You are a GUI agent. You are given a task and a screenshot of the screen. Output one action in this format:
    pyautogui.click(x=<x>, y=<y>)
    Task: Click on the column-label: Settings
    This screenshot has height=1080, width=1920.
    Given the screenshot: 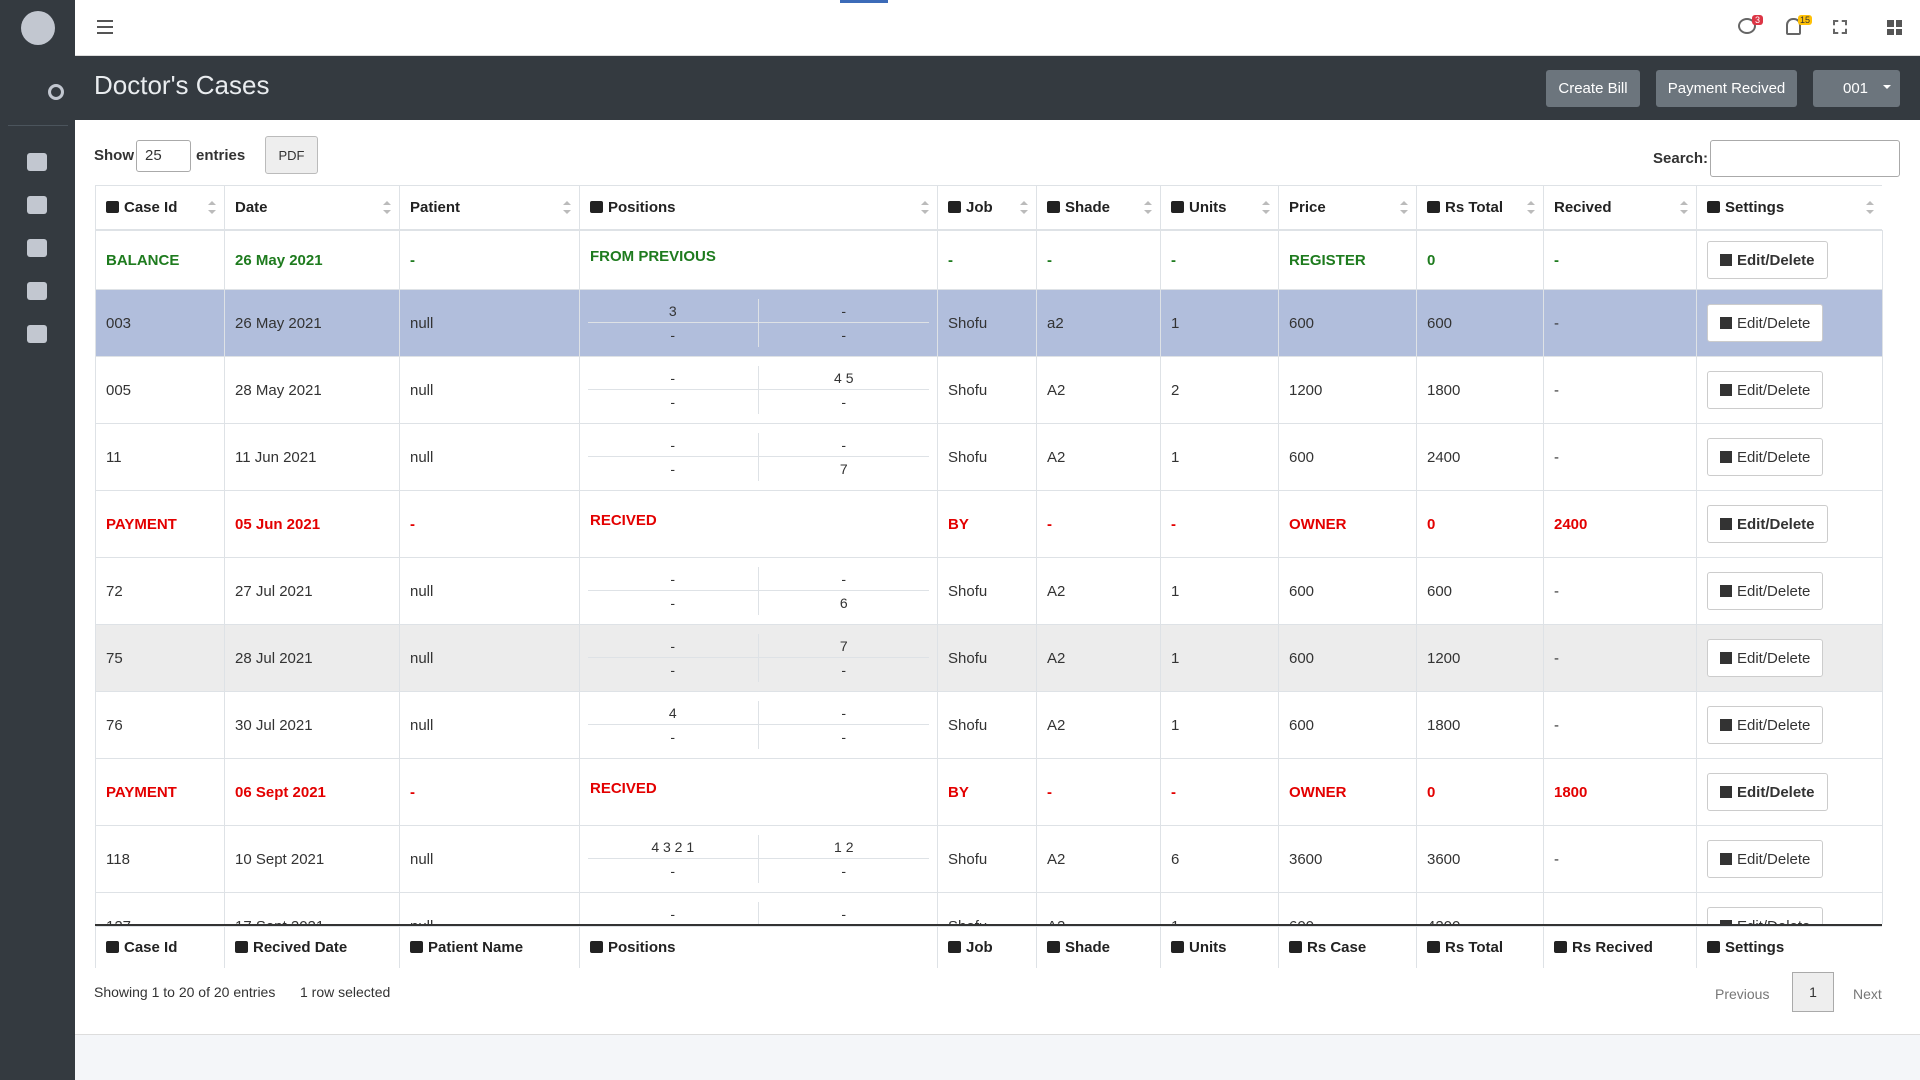 What is the action you would take?
    pyautogui.click(x=1755, y=207)
    